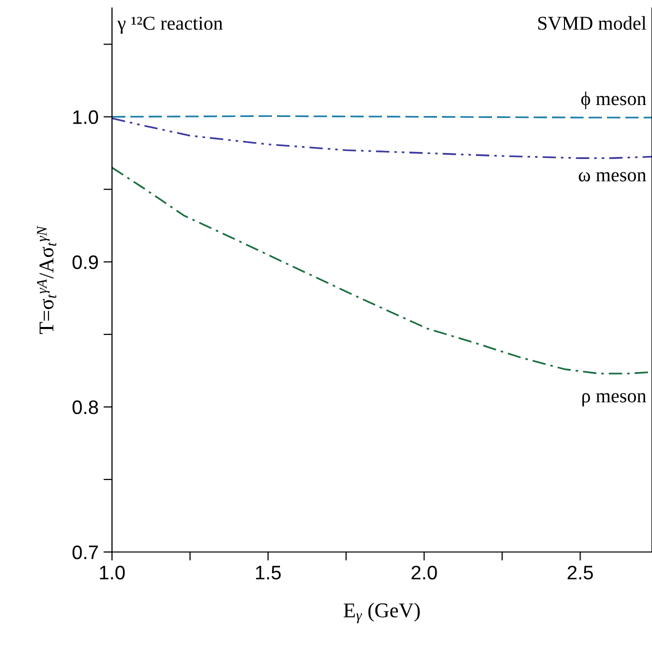 Image resolution: width=652 pixels, height=646 pixels. What do you see at coordinates (613, 101) in the screenshot?
I see `series-label: ϕ meson` at bounding box center [613, 101].